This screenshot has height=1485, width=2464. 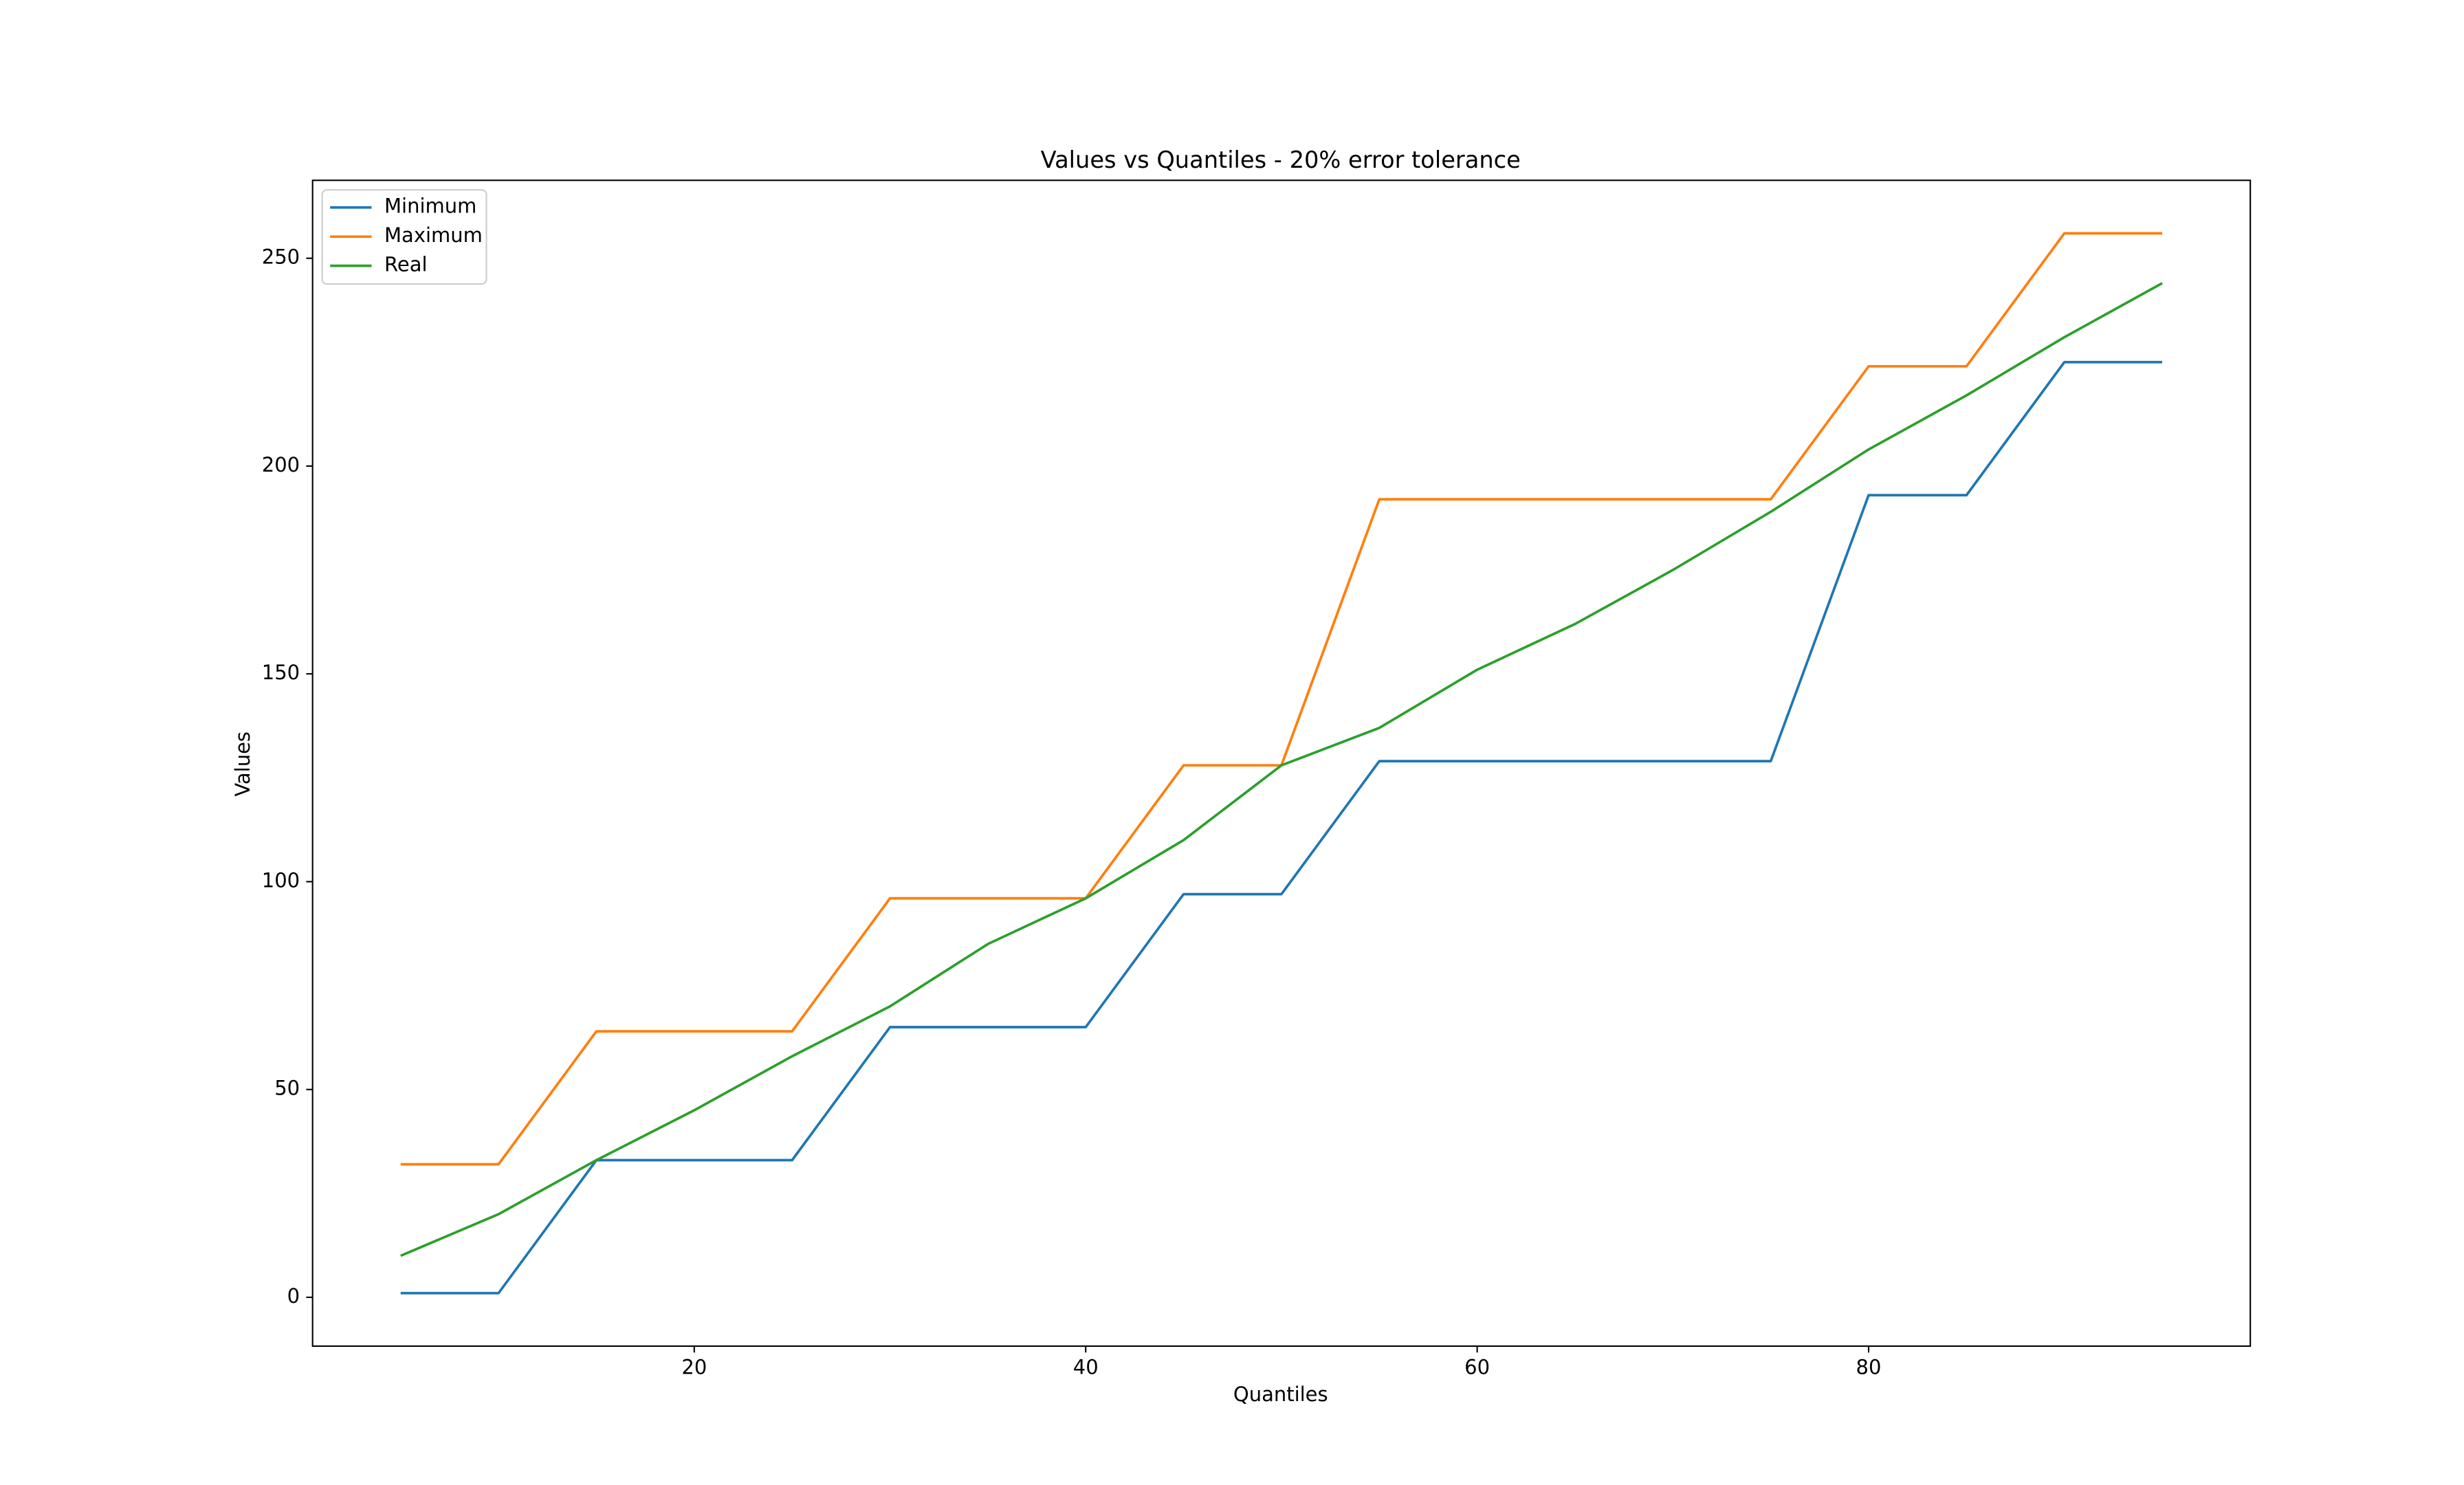 I want to click on y-tick-label: 50, so click(x=287, y=1088).